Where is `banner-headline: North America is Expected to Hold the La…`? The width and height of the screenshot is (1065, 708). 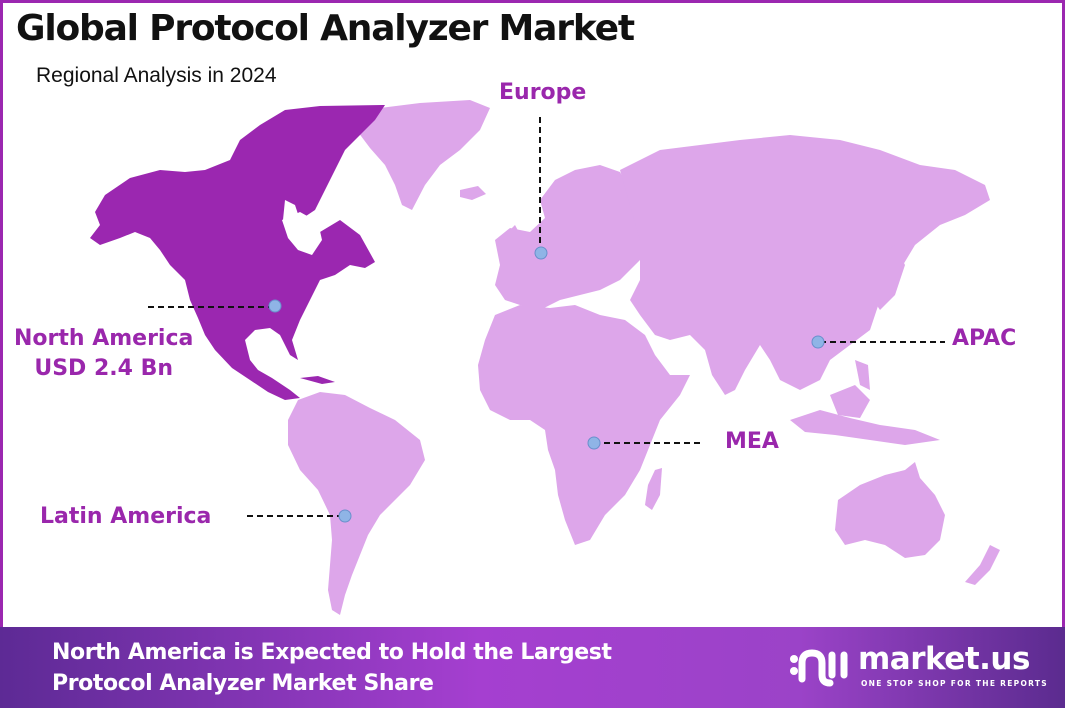 banner-headline: North America is Expected to Hold the La… is located at coordinates (332, 668).